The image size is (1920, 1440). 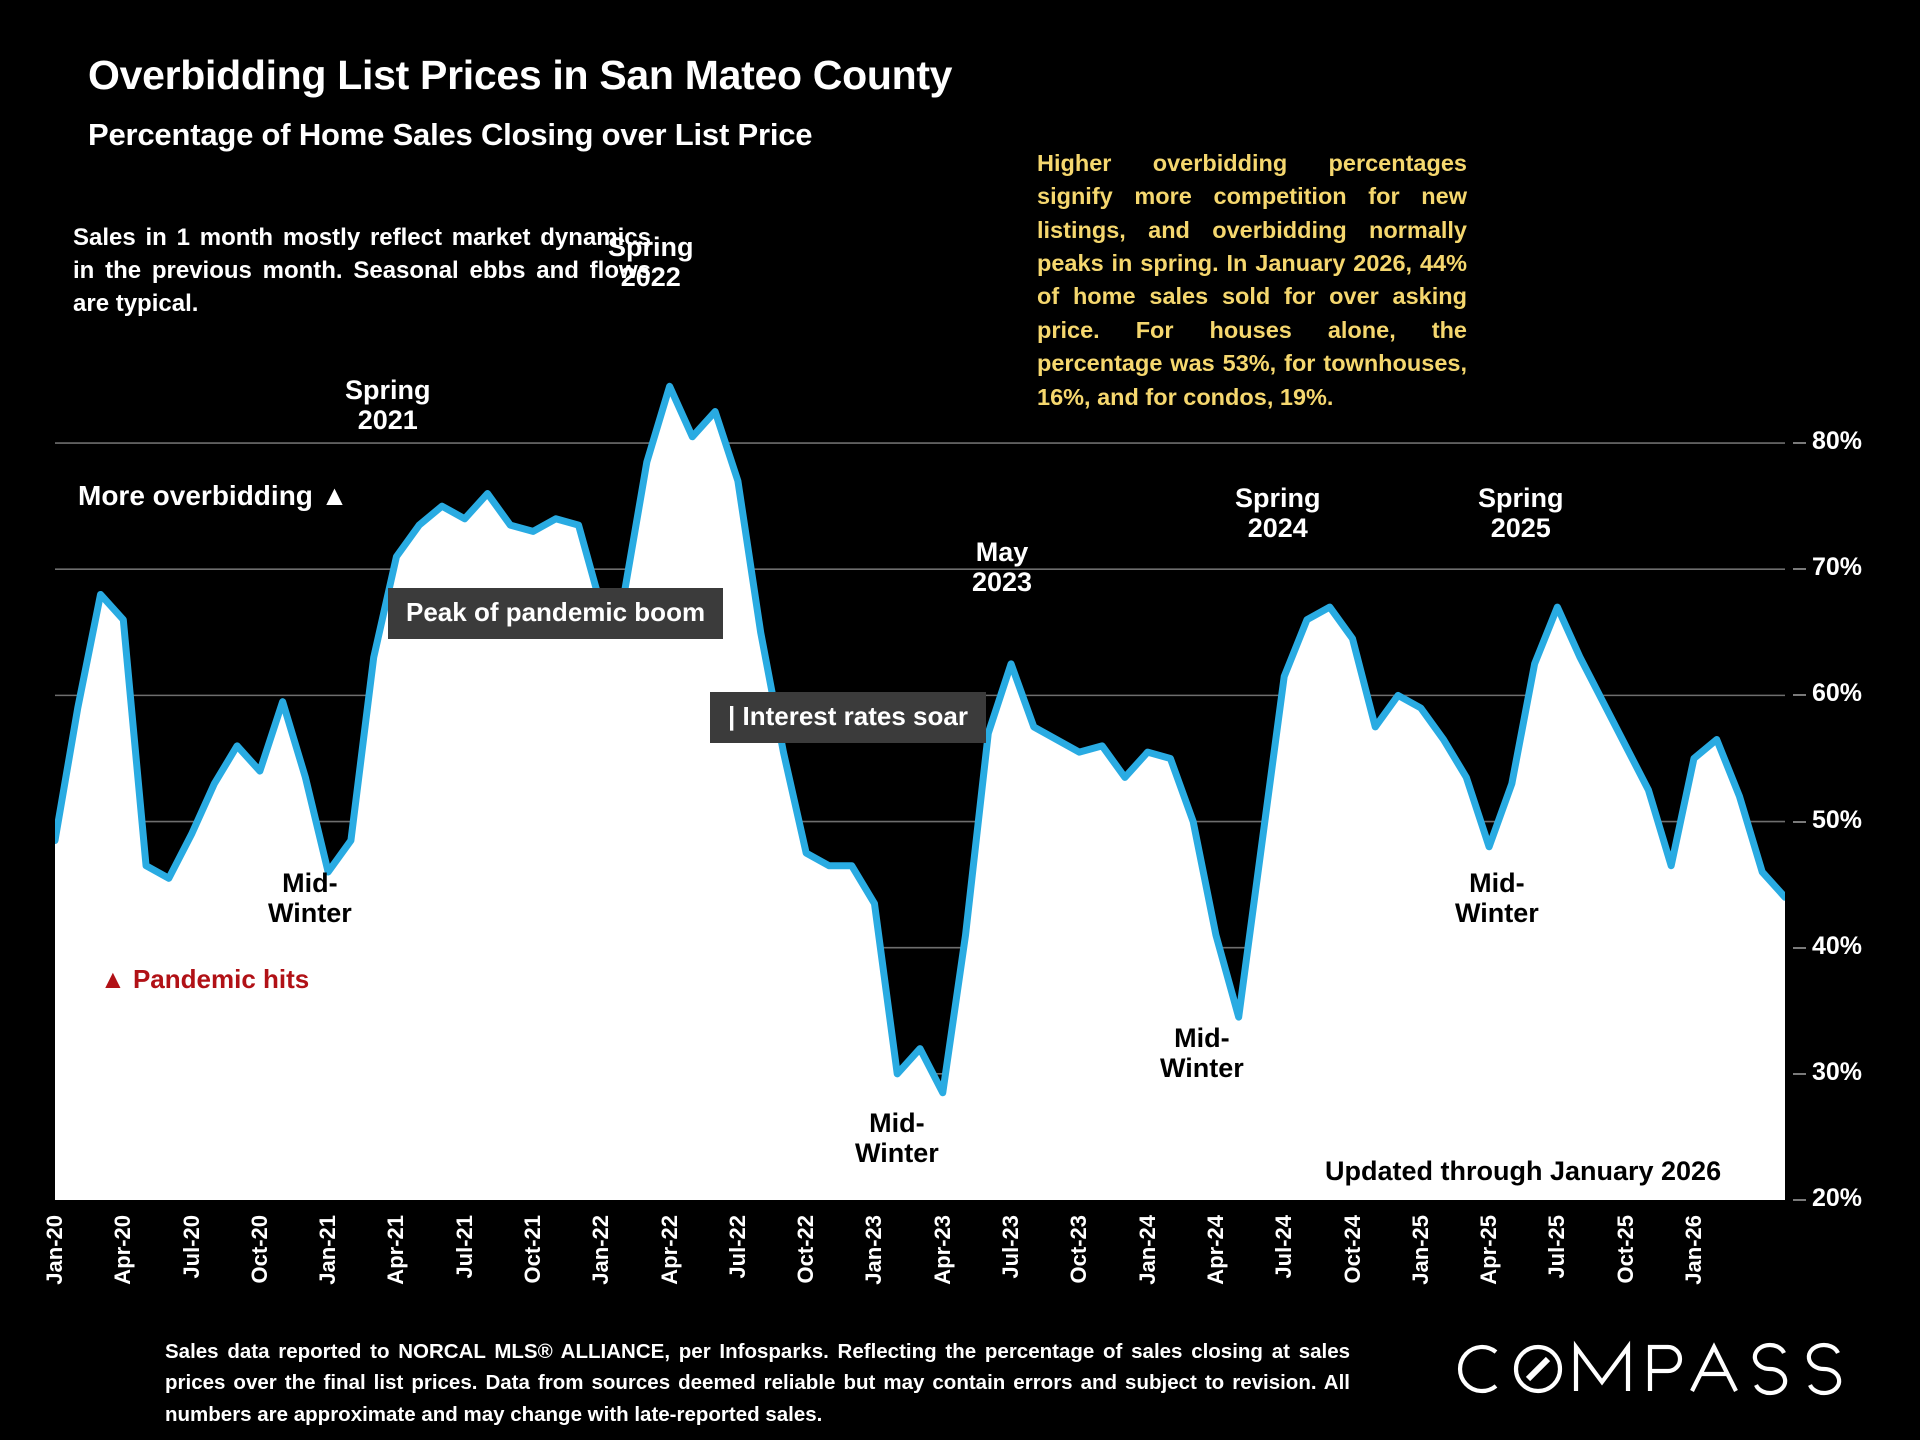 What do you see at coordinates (1284, 1247) in the screenshot?
I see `x-axis-label: Jul-24` at bounding box center [1284, 1247].